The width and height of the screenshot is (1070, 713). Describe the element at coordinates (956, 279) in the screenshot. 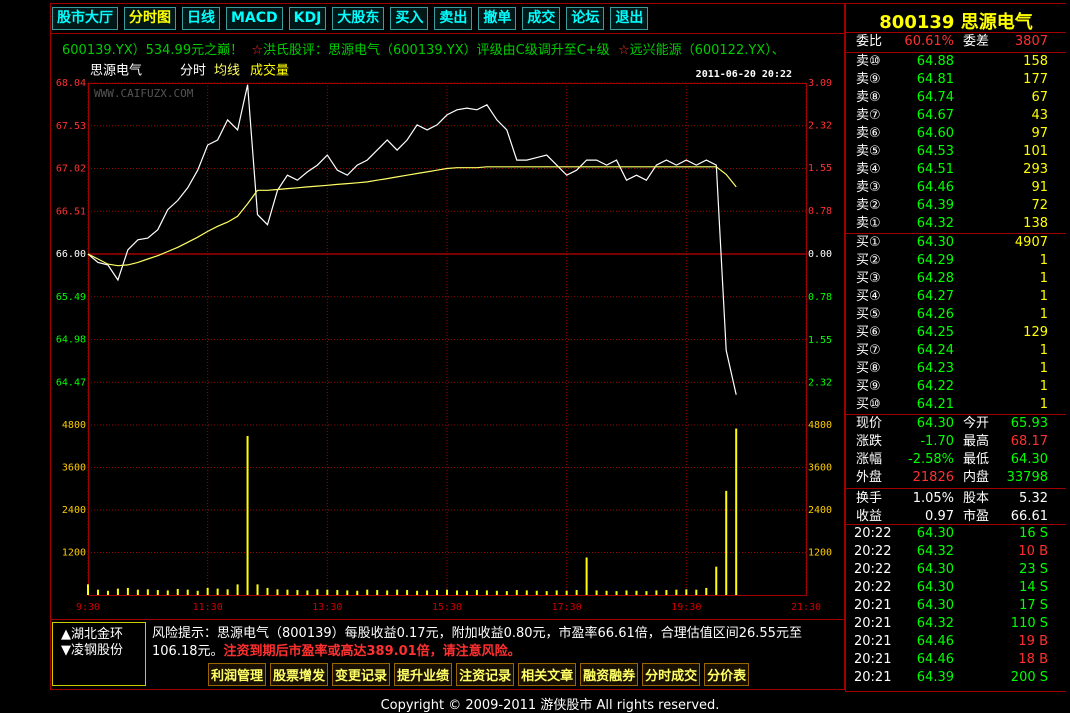

I see `order-row: 买③ 64.28 1` at that location.